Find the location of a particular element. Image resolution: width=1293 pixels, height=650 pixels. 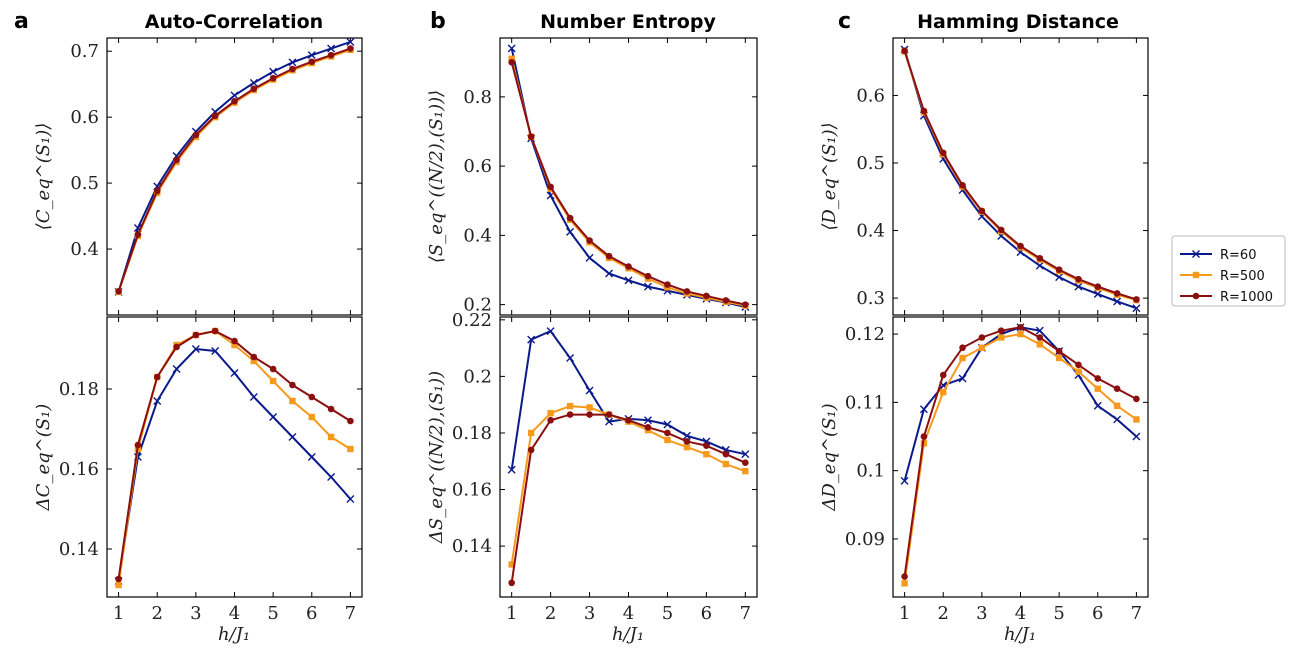

y-tick-label: 0.2 is located at coordinates (477, 305).